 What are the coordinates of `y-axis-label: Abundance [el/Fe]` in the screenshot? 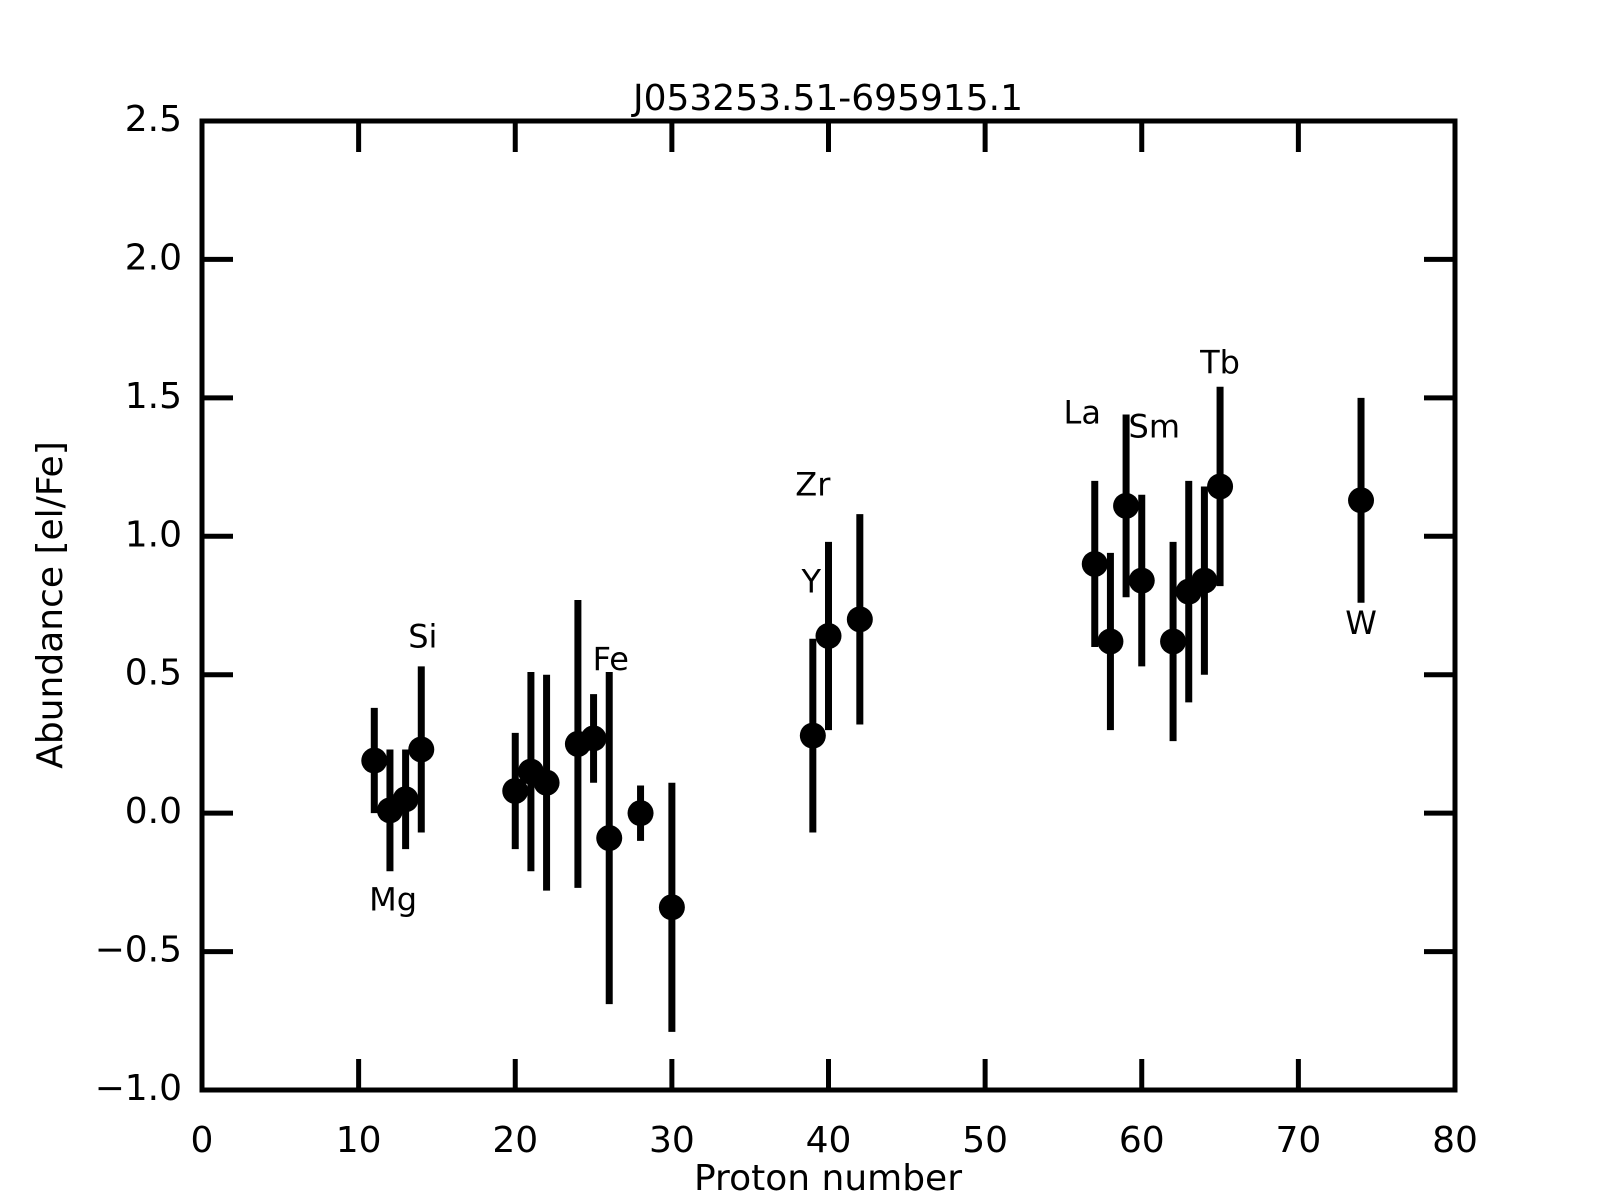 It's located at (50, 604).